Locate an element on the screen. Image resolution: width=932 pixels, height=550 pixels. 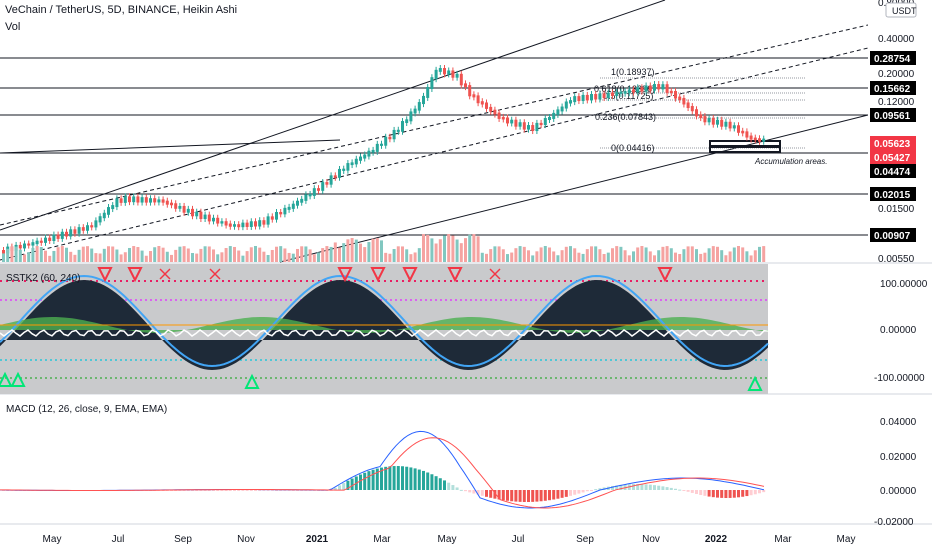
currency-button: USDT is located at coordinates (901, 10).